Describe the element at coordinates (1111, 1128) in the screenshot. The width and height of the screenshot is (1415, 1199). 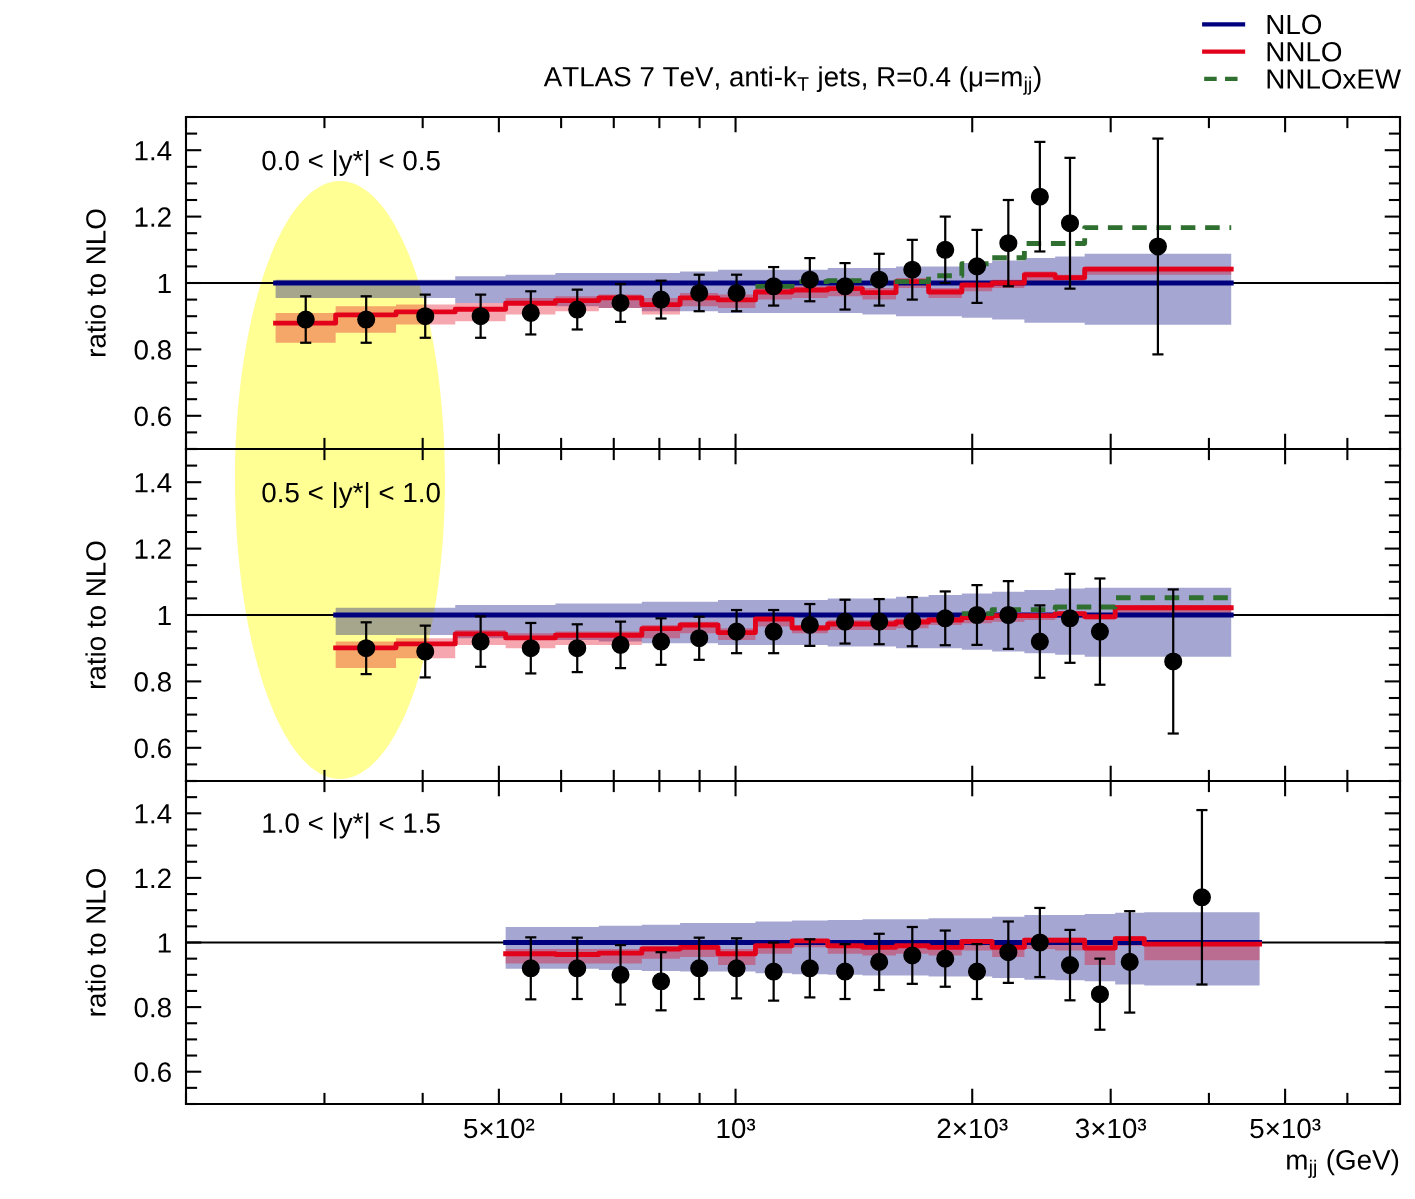
I see `x-tick-label: 3×10³` at that location.